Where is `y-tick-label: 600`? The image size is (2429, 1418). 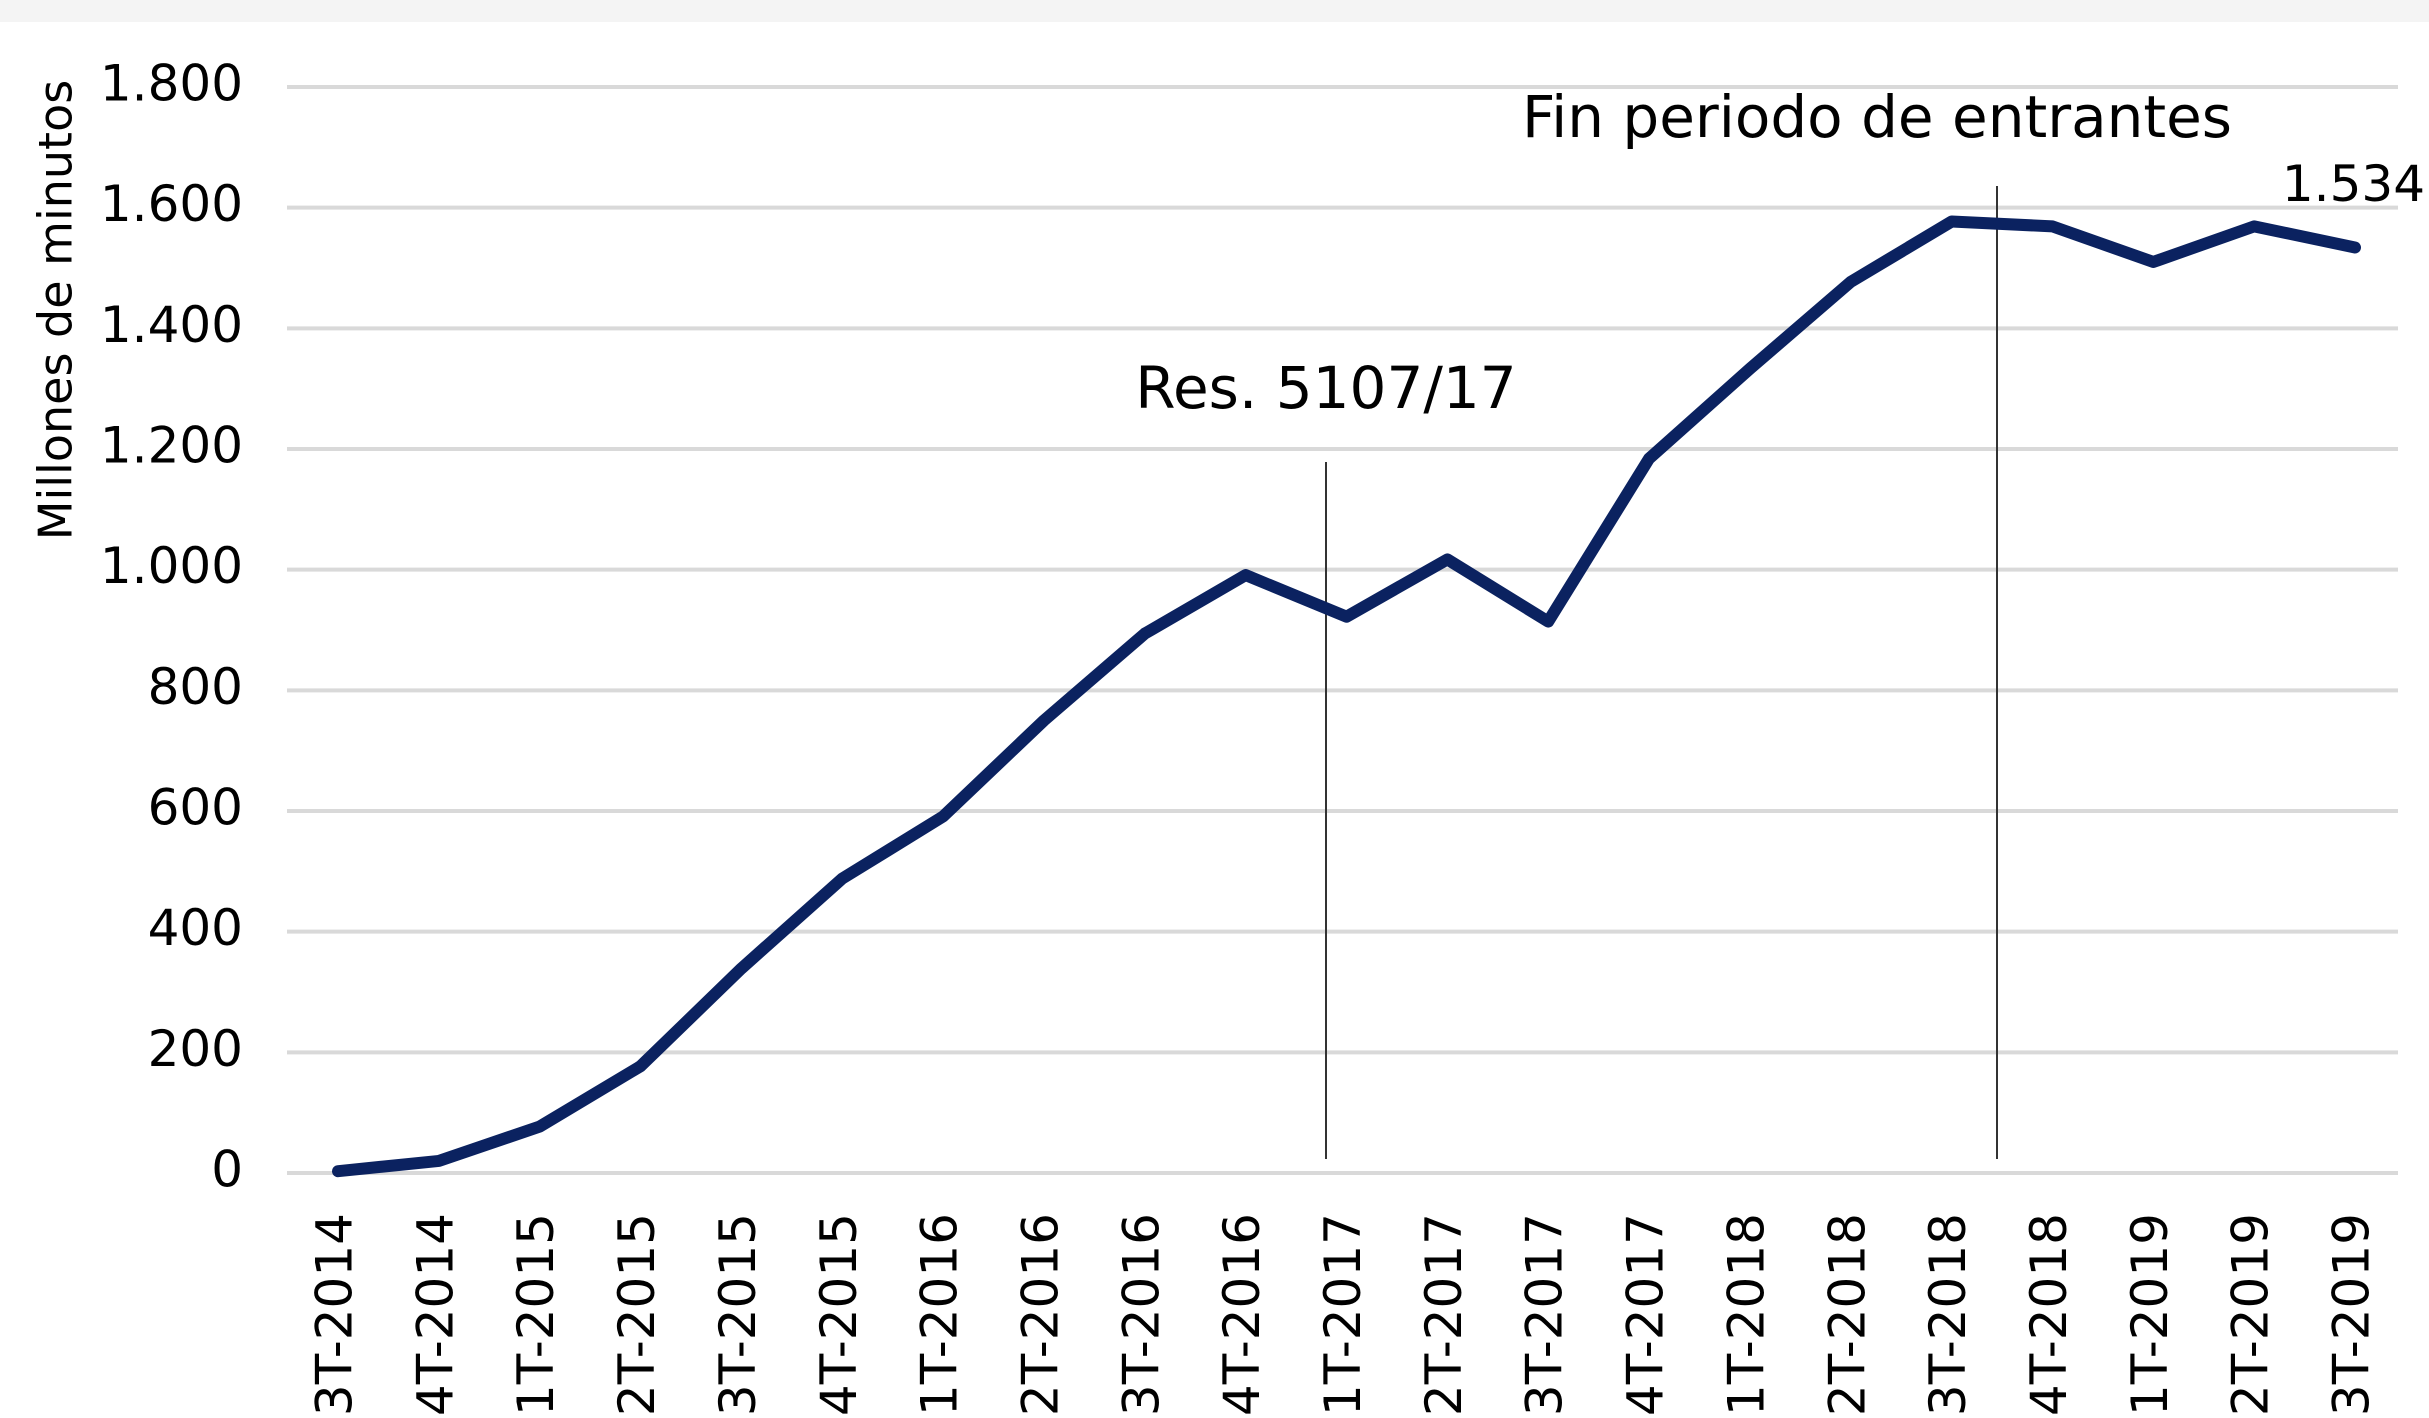
y-tick-label: 600 is located at coordinates (195, 808).